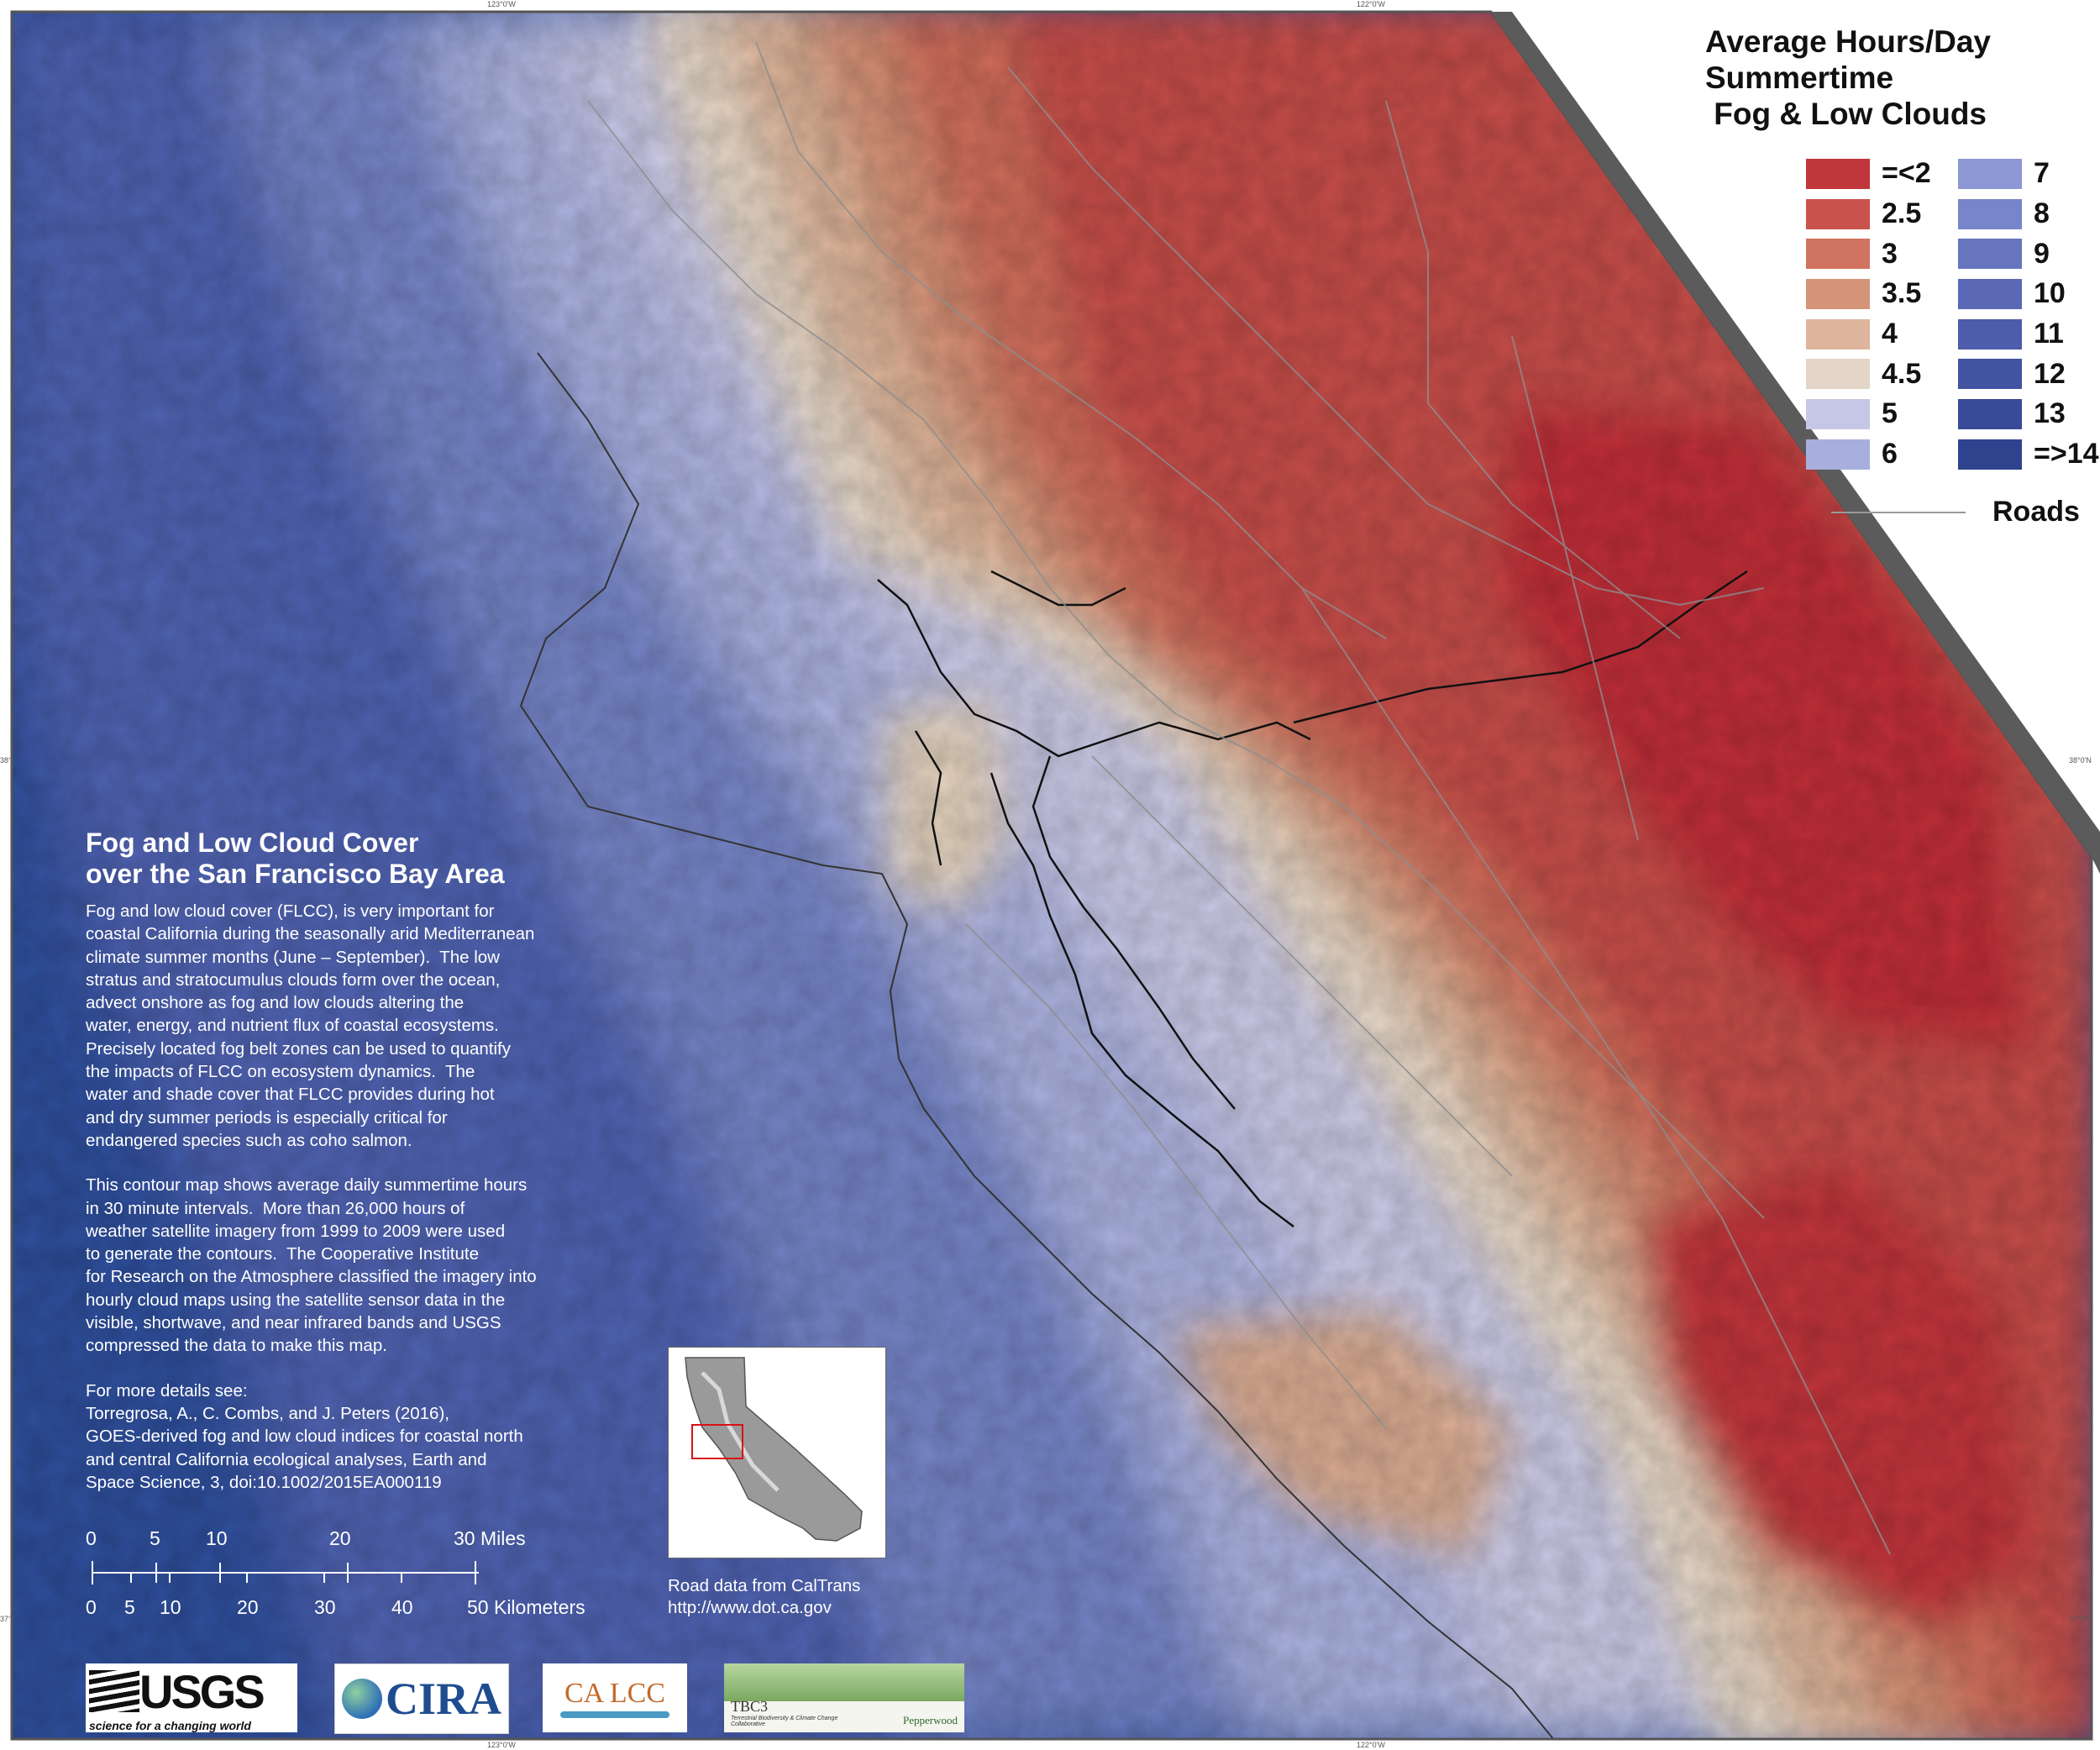 The image size is (2100, 1750). Describe the element at coordinates (1890, 334) in the screenshot. I see `legend-label: 4` at that location.